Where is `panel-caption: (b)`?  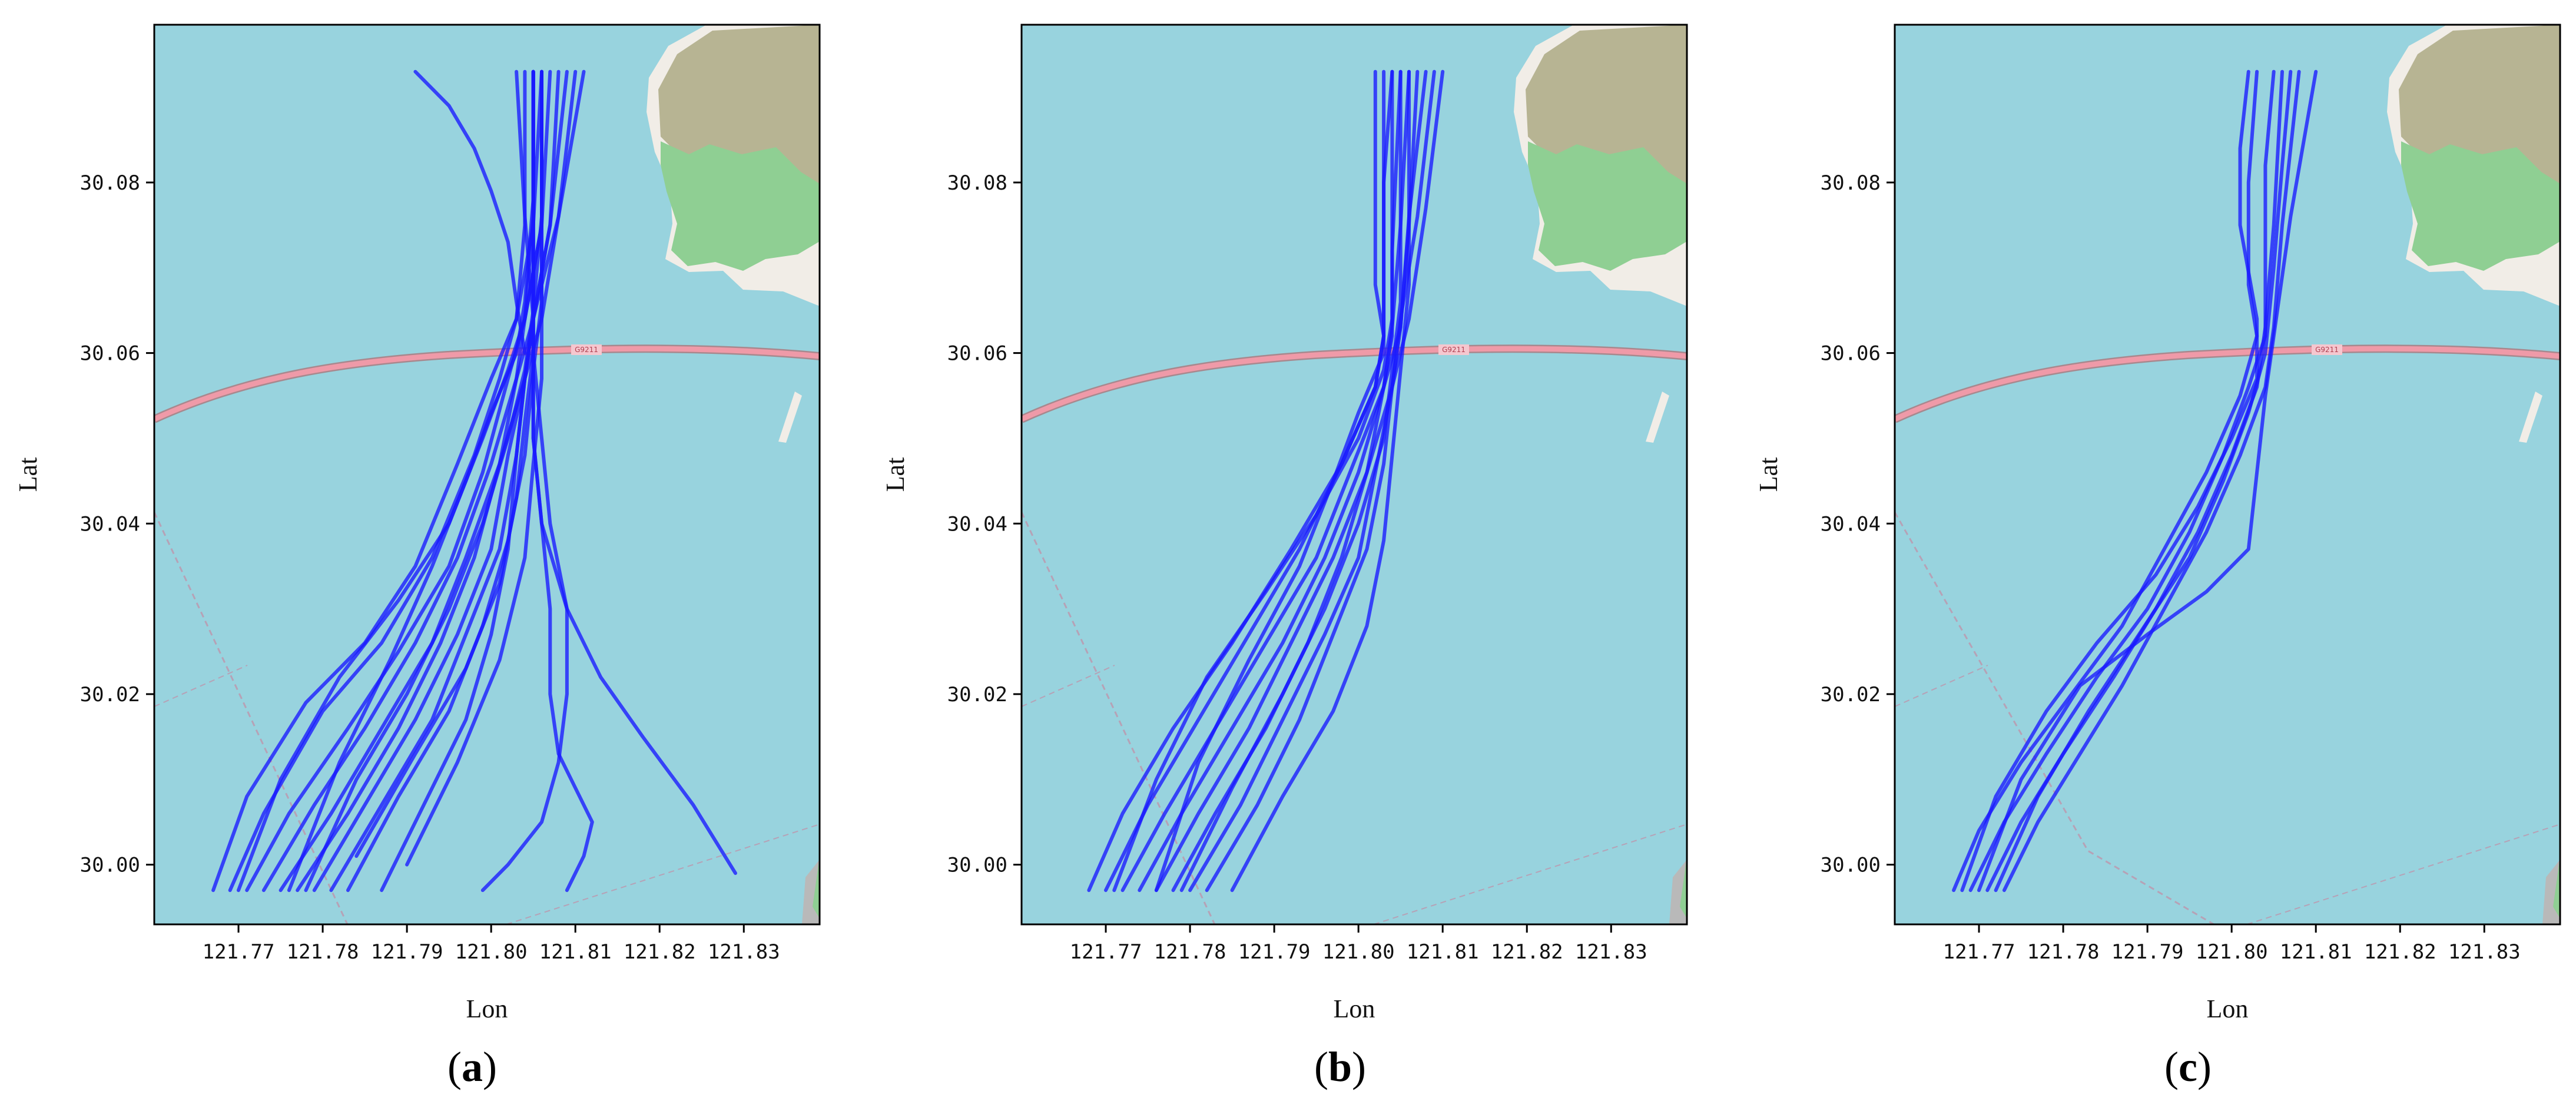
panel-caption: (b) is located at coordinates (1340, 1066).